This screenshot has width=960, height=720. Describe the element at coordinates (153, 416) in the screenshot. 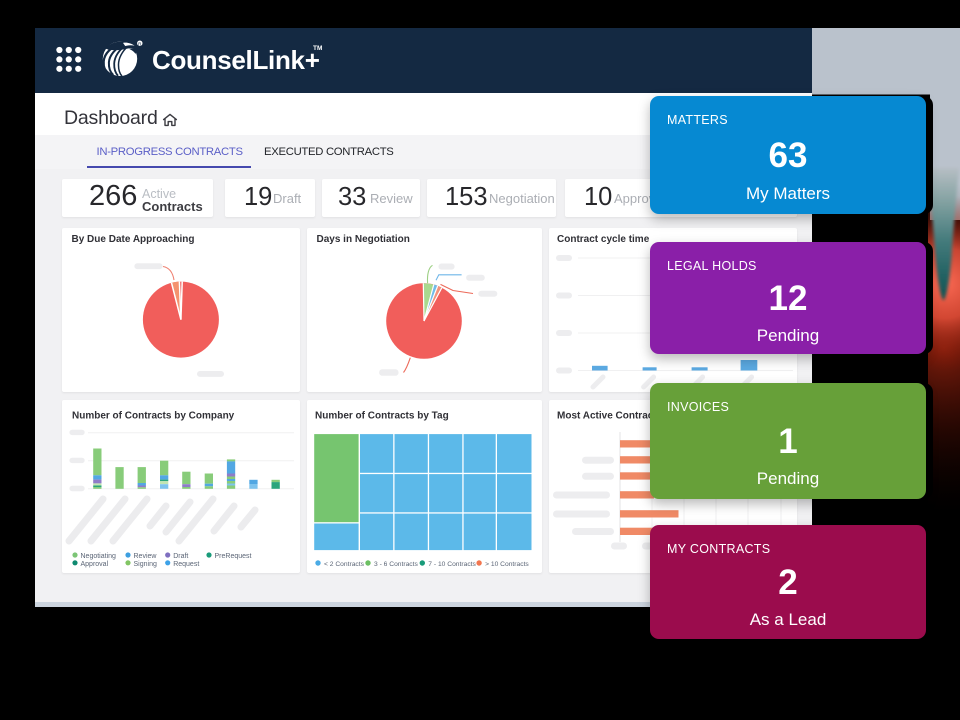

I see `svg-text: Number of Contracts by Company` at that location.